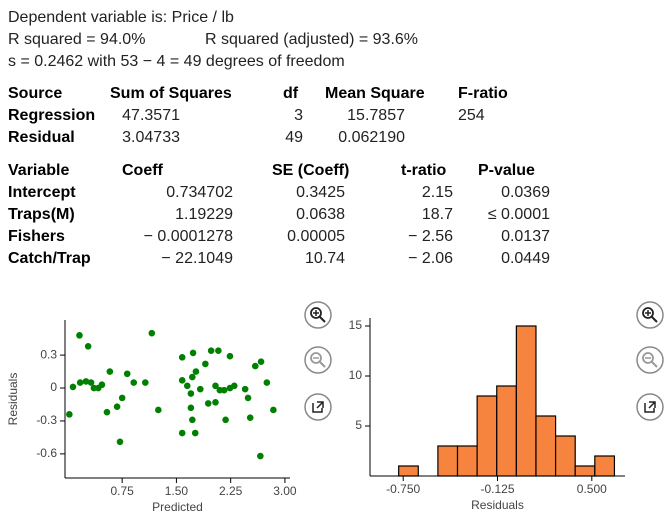  Describe the element at coordinates (53, 387) in the screenshot. I see `y-tick-label: 0` at that location.